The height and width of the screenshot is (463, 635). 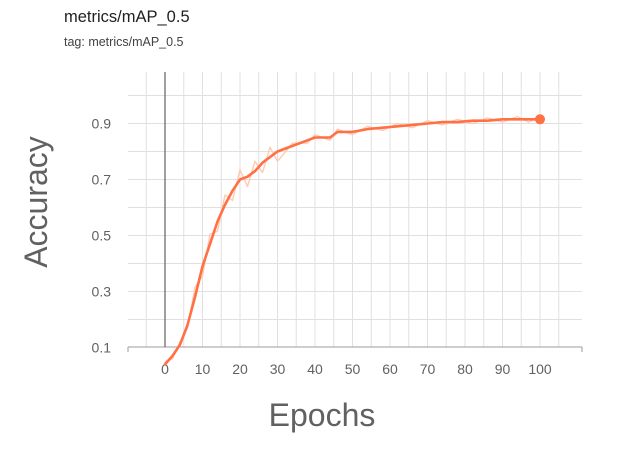 I want to click on y-axis-title: Accuracy, so click(x=36, y=202).